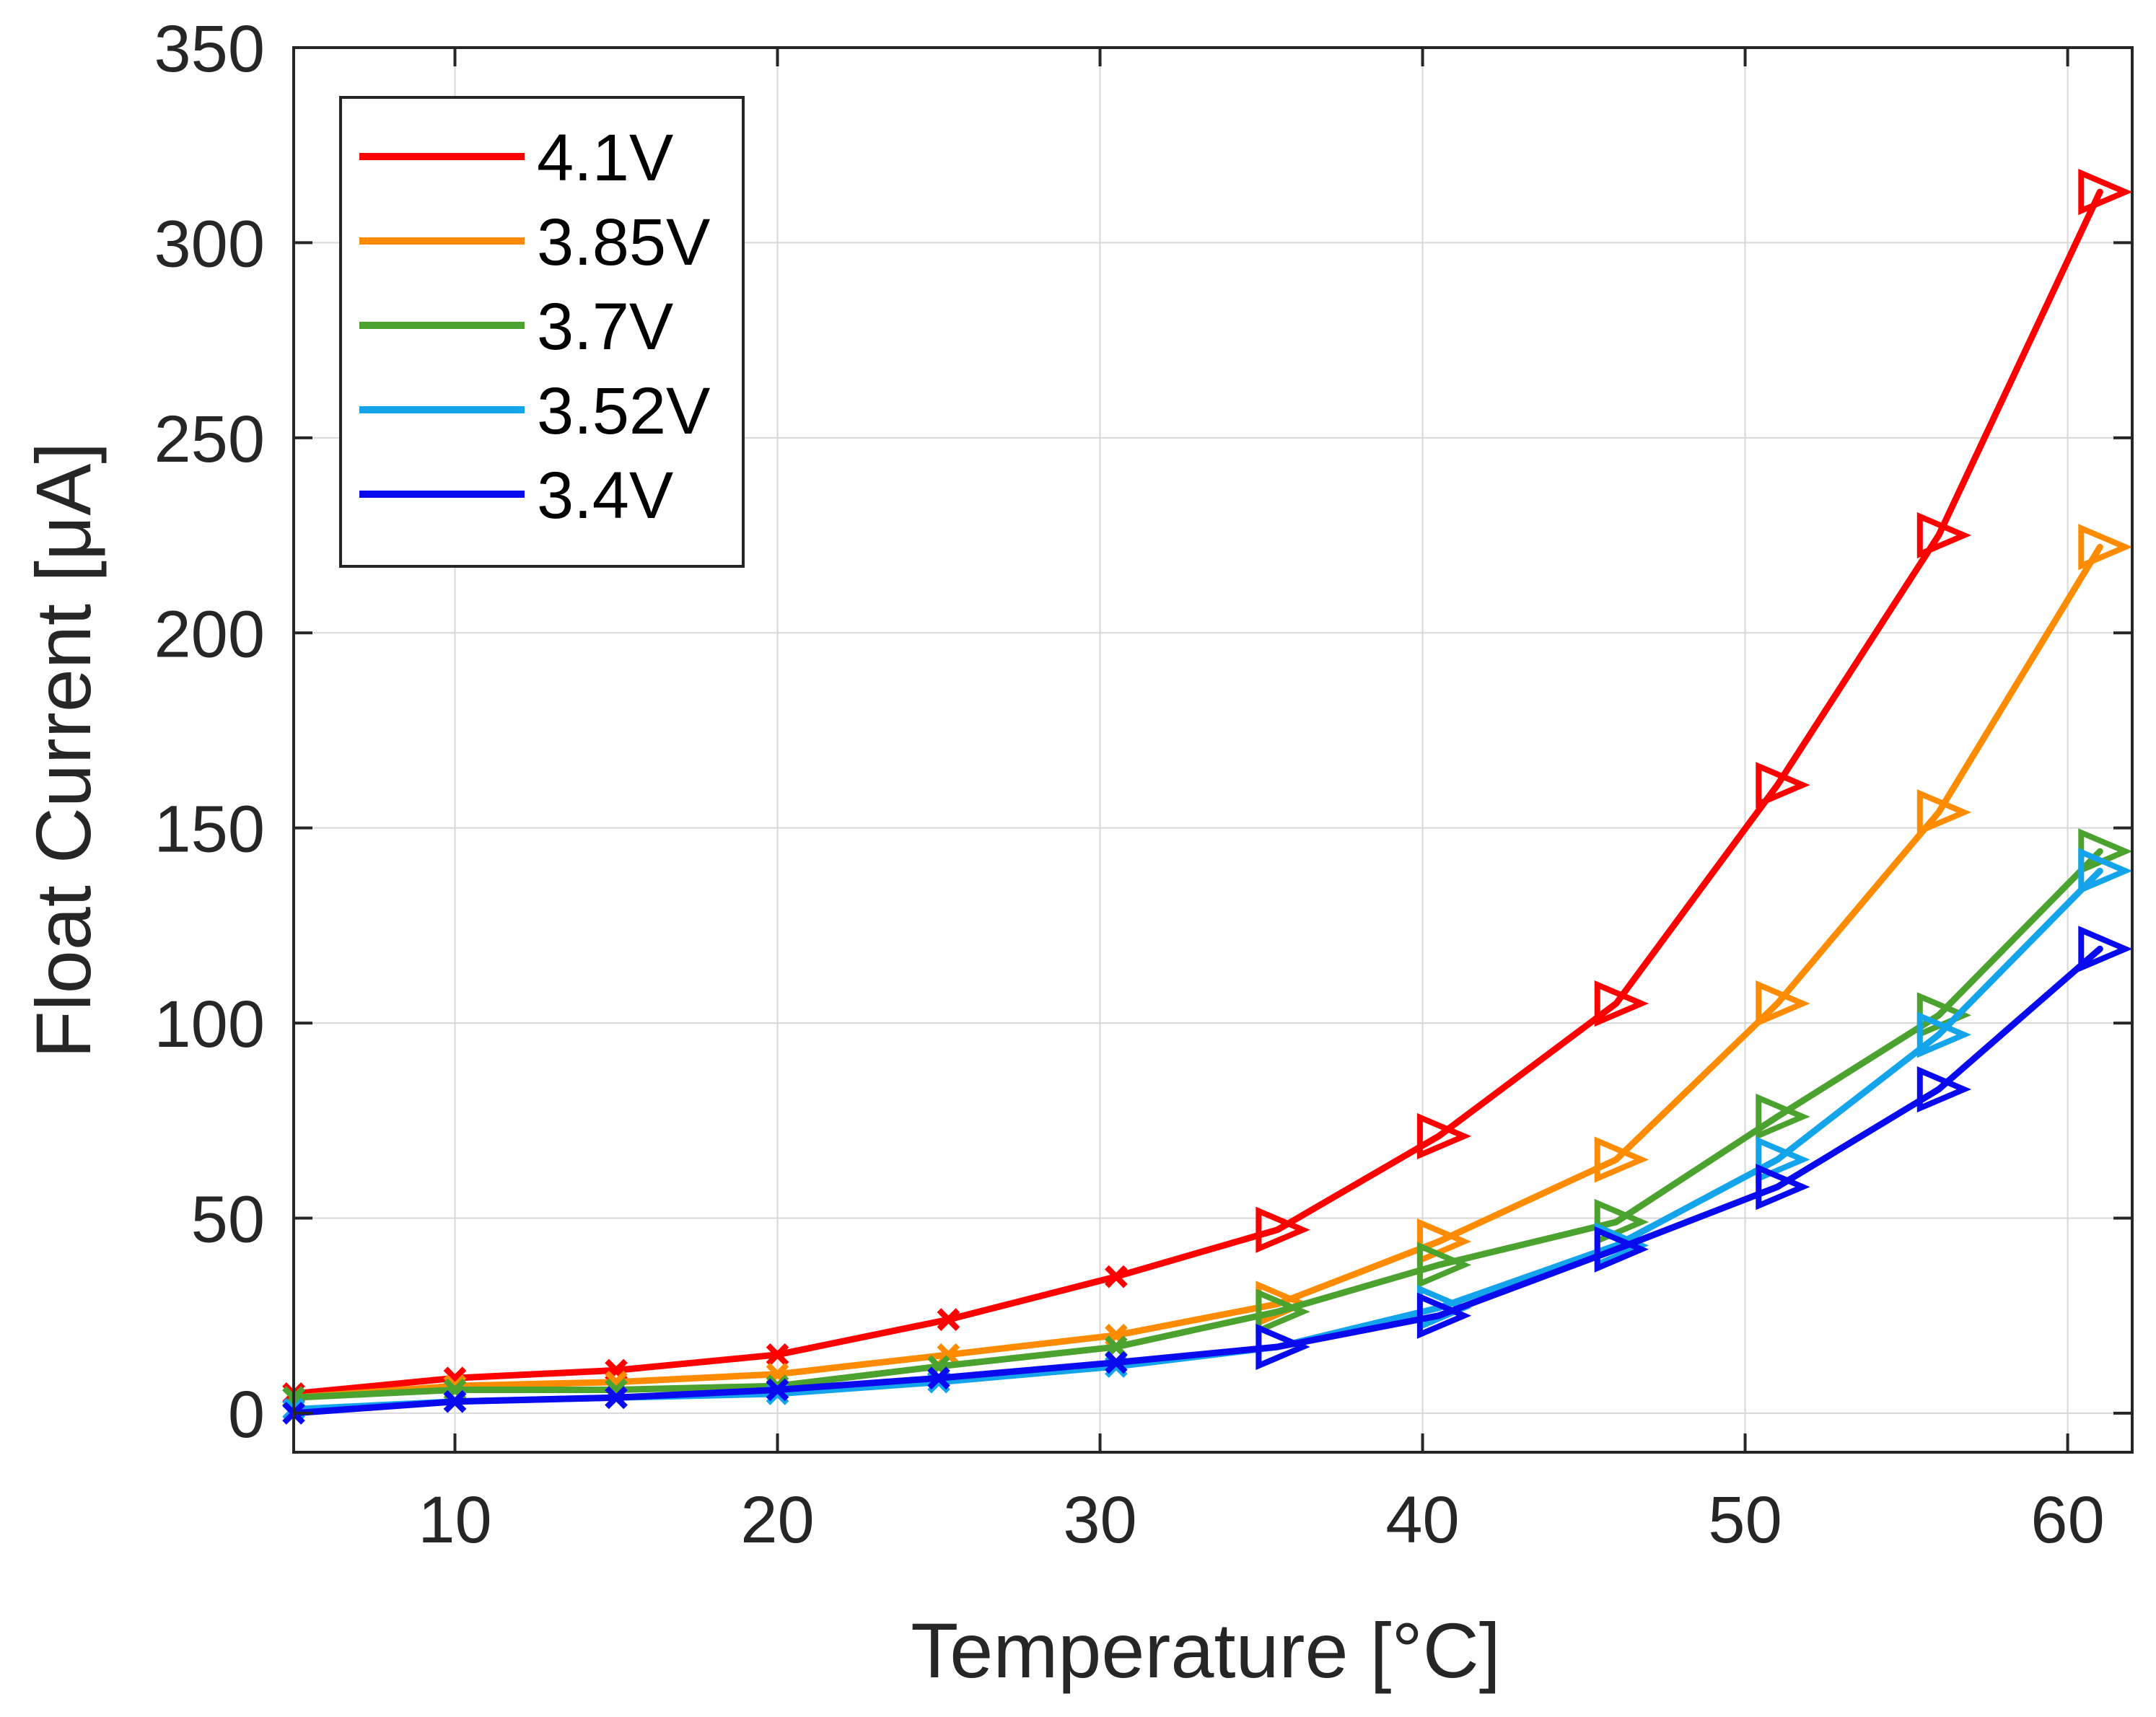  I want to click on legend: 4.1V 3.85V 3.7V 3.52V 3.4V, so click(542, 332).